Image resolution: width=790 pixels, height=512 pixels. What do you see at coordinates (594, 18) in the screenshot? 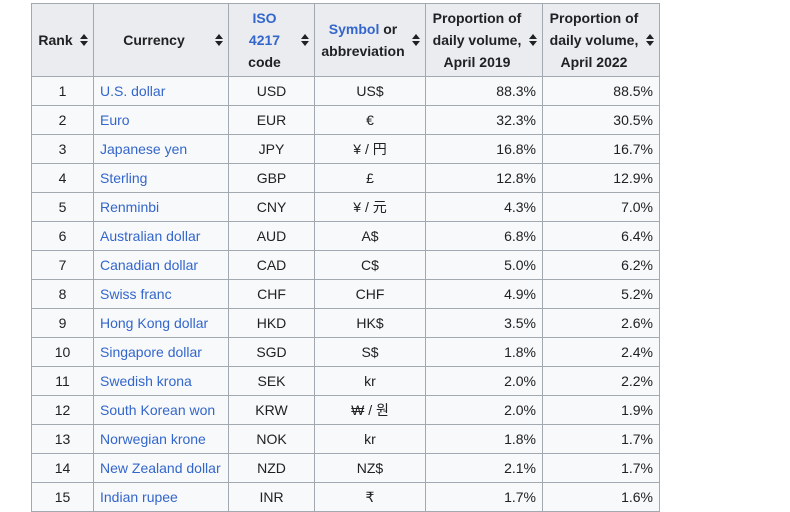
I see `header-p2022-line1: Proportion of` at bounding box center [594, 18].